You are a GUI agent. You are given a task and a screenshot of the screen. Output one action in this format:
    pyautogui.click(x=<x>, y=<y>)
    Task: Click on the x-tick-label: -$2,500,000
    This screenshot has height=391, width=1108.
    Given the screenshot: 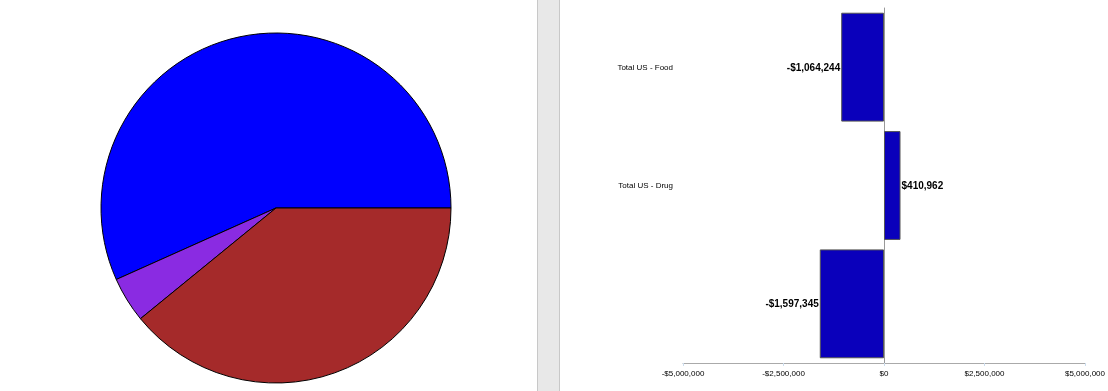 What is the action you would take?
    pyautogui.click(x=784, y=373)
    